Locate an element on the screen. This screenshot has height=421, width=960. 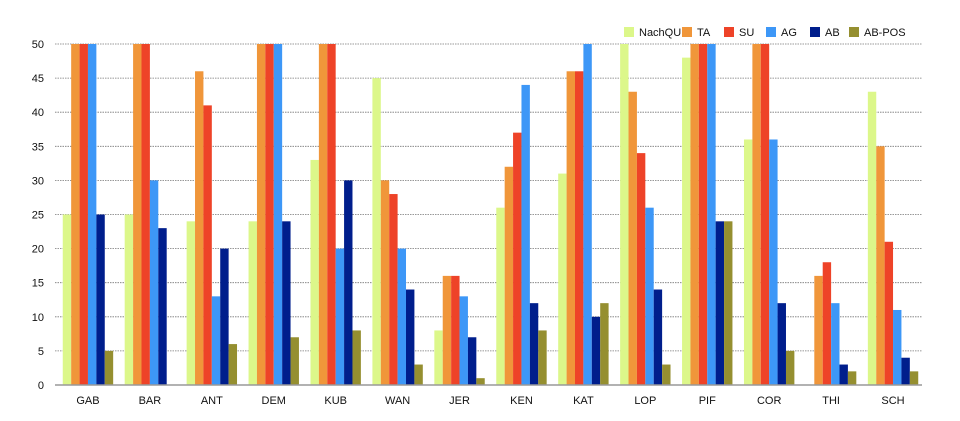
bar-ta-jer is located at coordinates (447, 330).